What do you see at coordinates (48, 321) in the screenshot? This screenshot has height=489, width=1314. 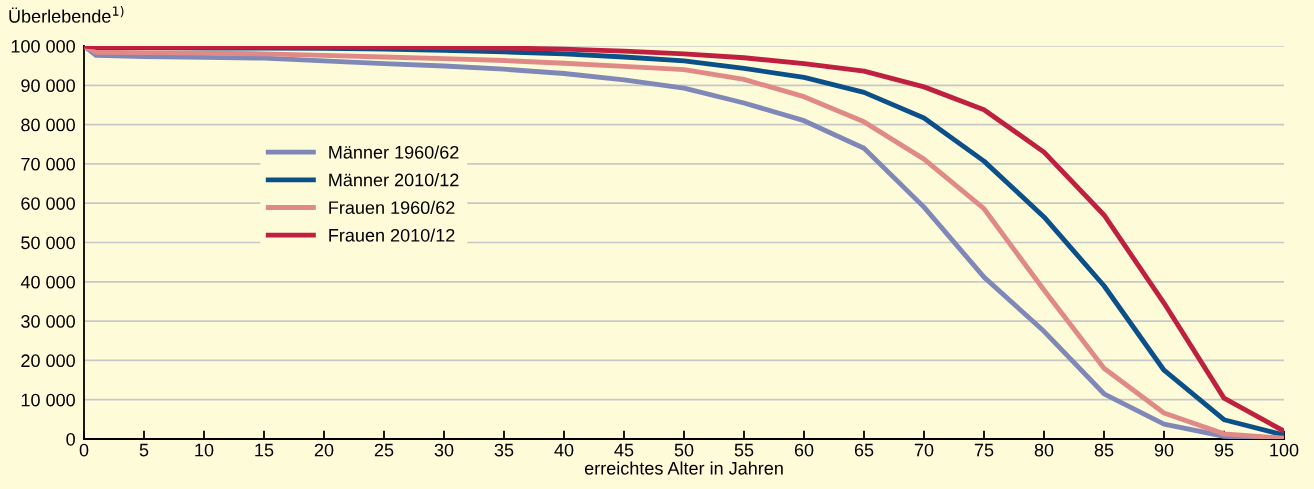 I see `y-tick-label: 30 000` at bounding box center [48, 321].